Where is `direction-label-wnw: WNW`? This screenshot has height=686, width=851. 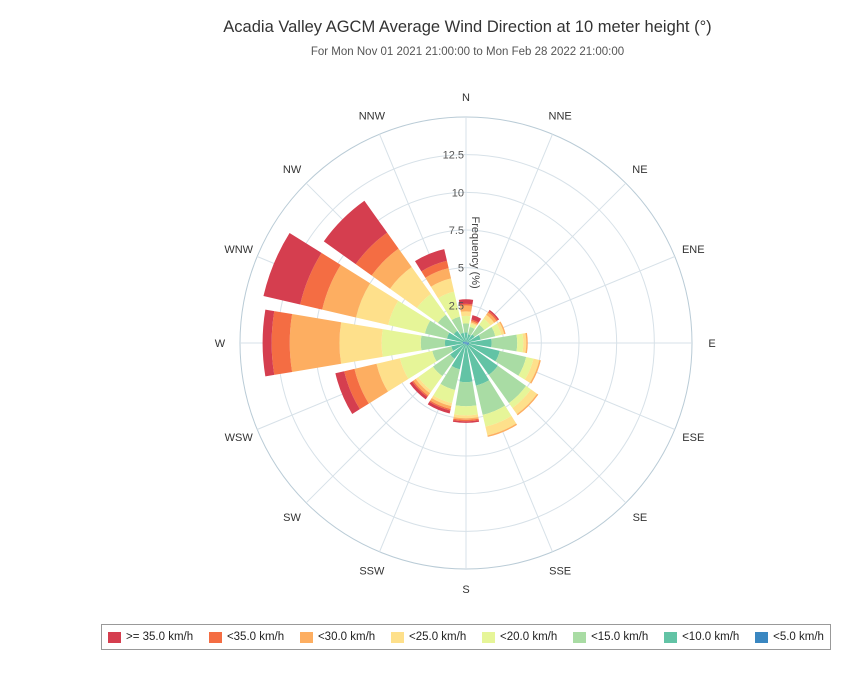
direction-label-wnw: WNW is located at coordinates (238, 250).